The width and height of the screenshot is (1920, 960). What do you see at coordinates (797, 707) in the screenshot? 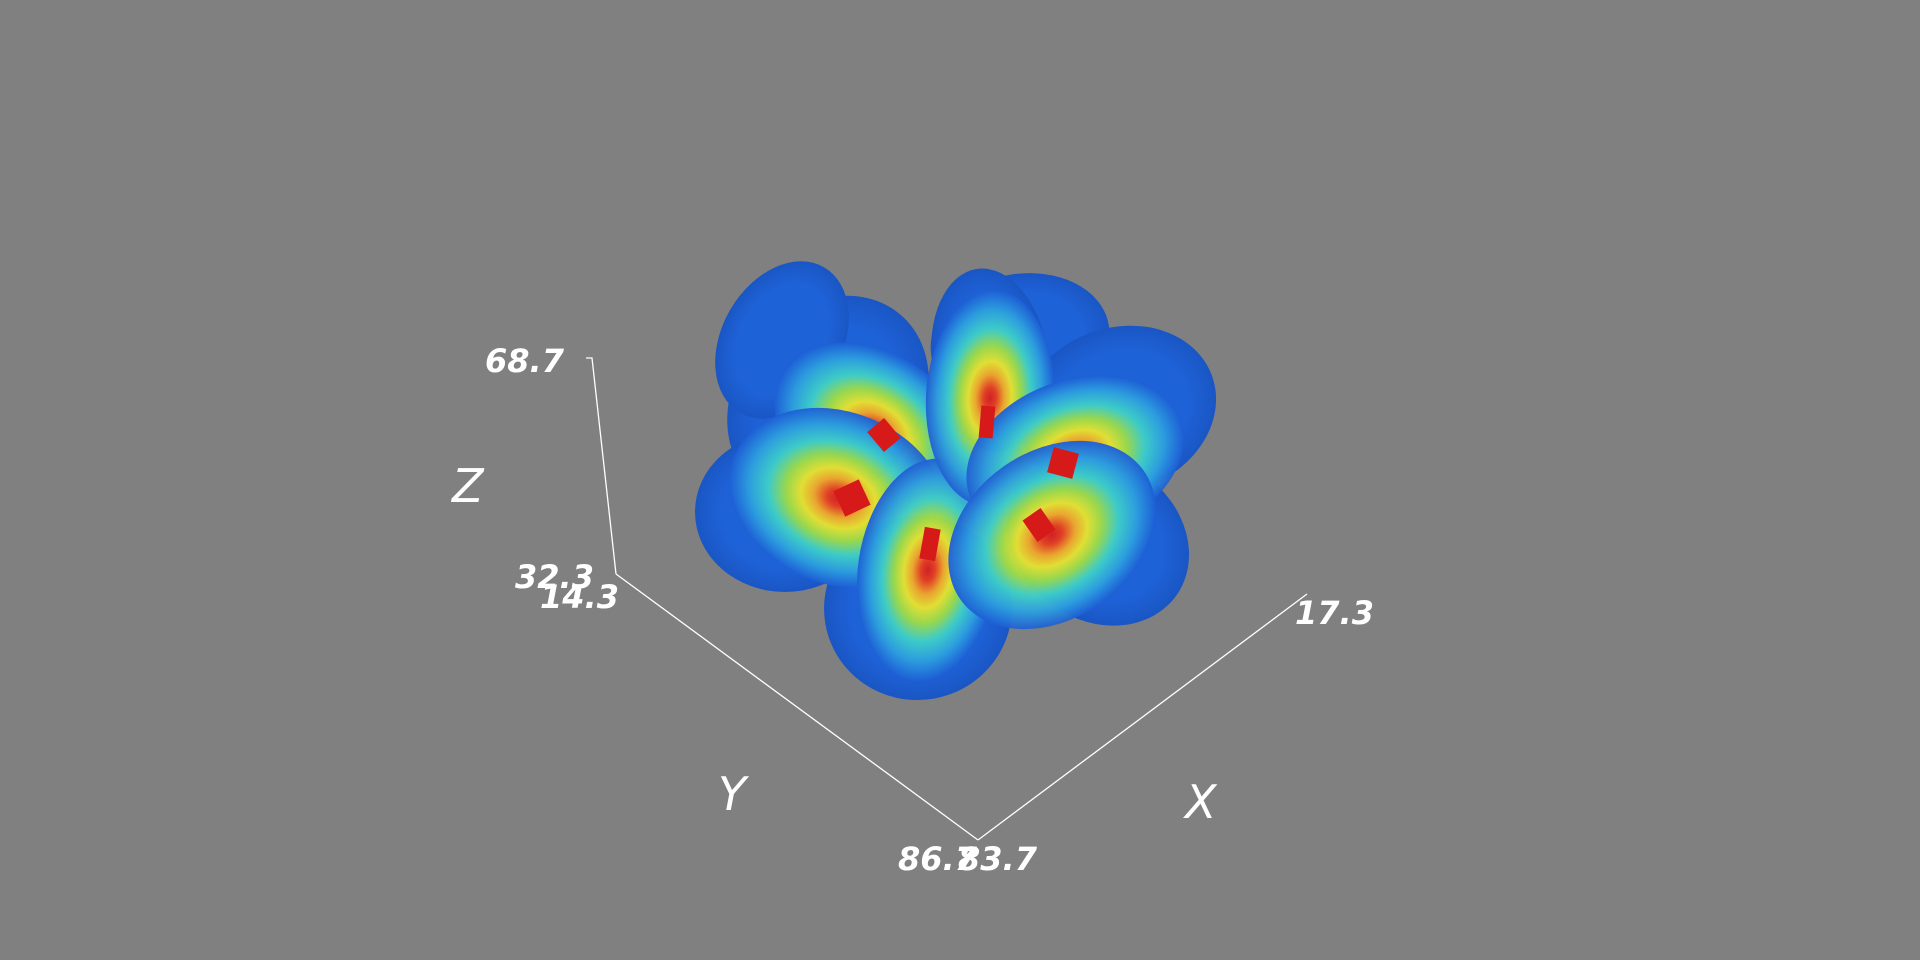
I see `y-axis-line` at bounding box center [797, 707].